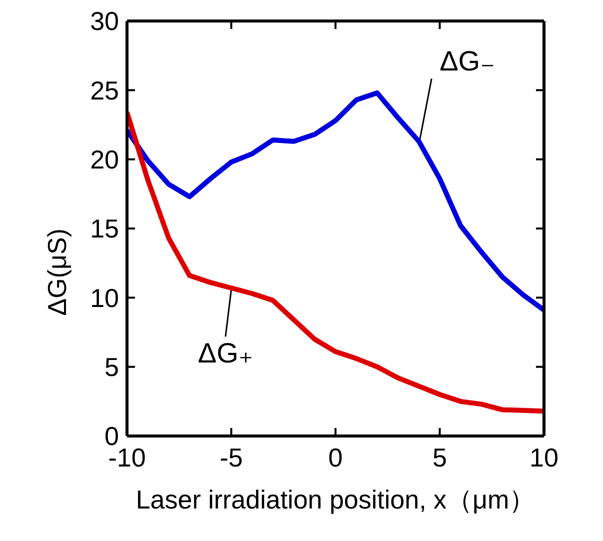 The width and height of the screenshot is (603, 541). What do you see at coordinates (544, 457) in the screenshot?
I see `x-tick-label: 10` at bounding box center [544, 457].